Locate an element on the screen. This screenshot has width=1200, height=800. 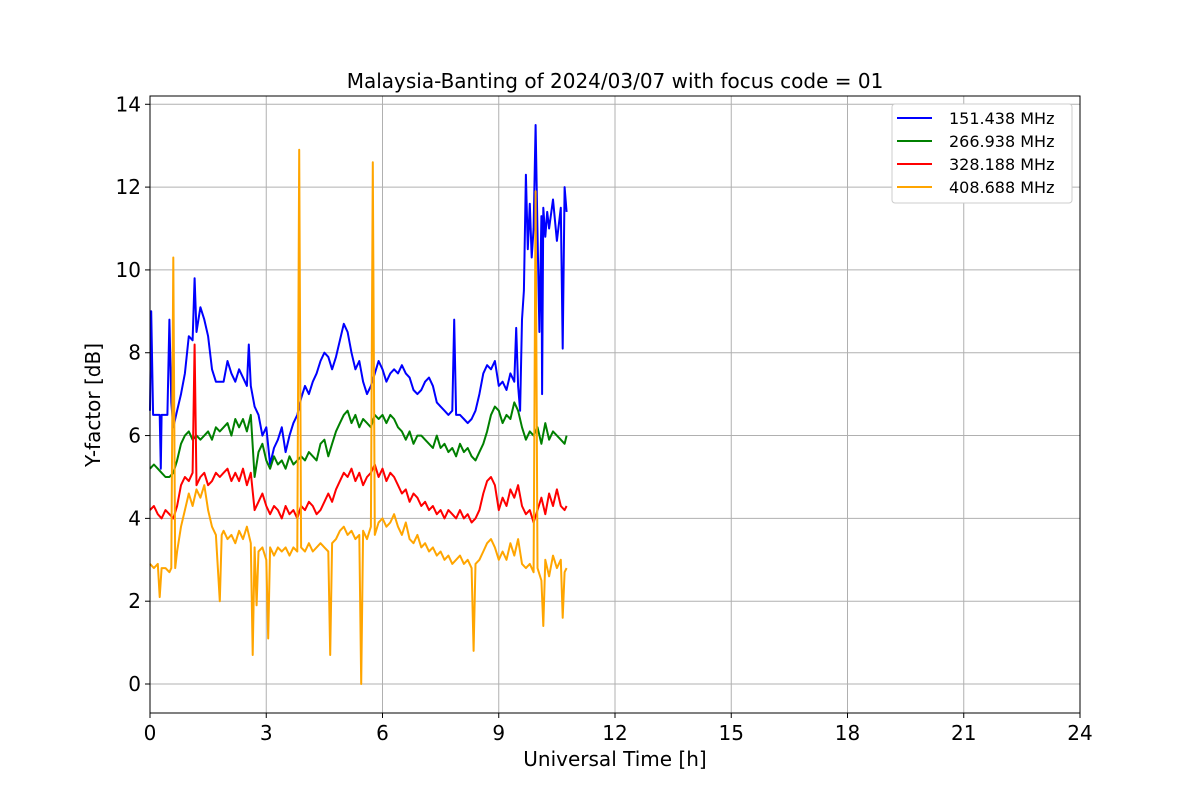
legend-label-2: 266.938 MHz is located at coordinates (1001, 141).